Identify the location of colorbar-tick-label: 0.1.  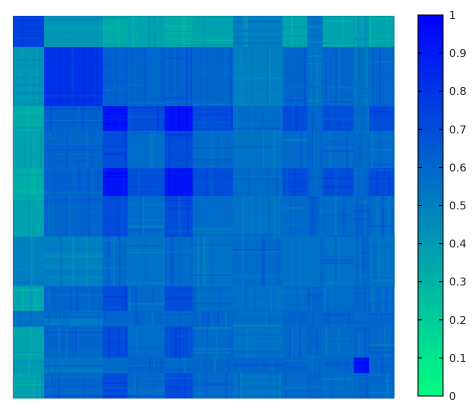
(458, 358).